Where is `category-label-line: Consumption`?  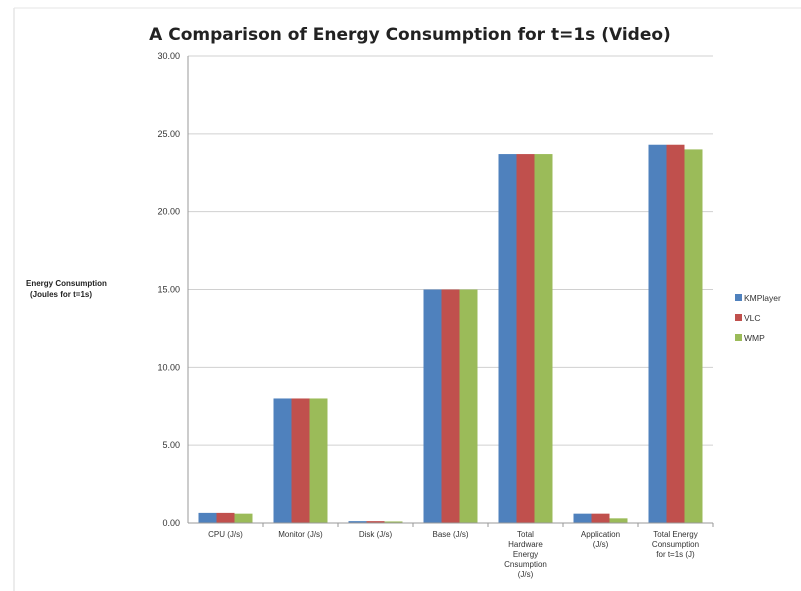
category-label-line: Consumption is located at coordinates (675, 544).